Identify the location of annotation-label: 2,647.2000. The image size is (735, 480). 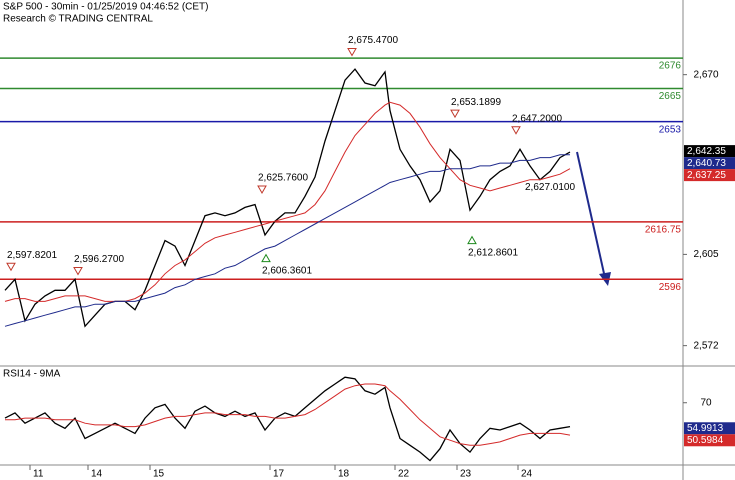
(537, 118).